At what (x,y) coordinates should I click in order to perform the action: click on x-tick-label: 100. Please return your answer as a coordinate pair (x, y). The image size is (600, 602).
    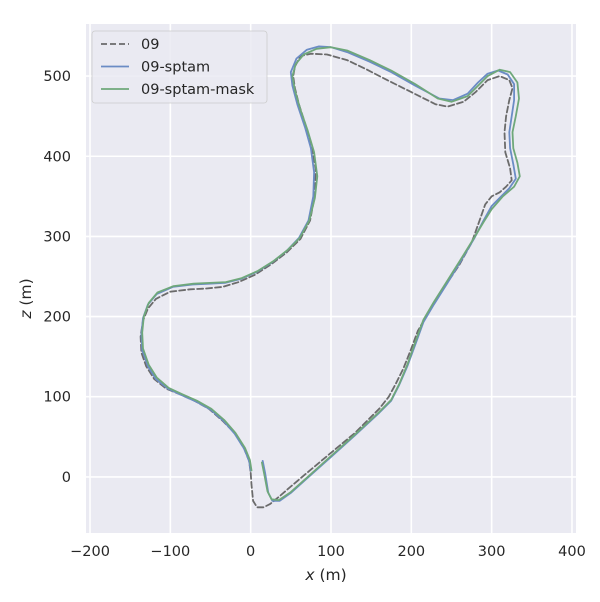
    Looking at the image, I should click on (331, 552).